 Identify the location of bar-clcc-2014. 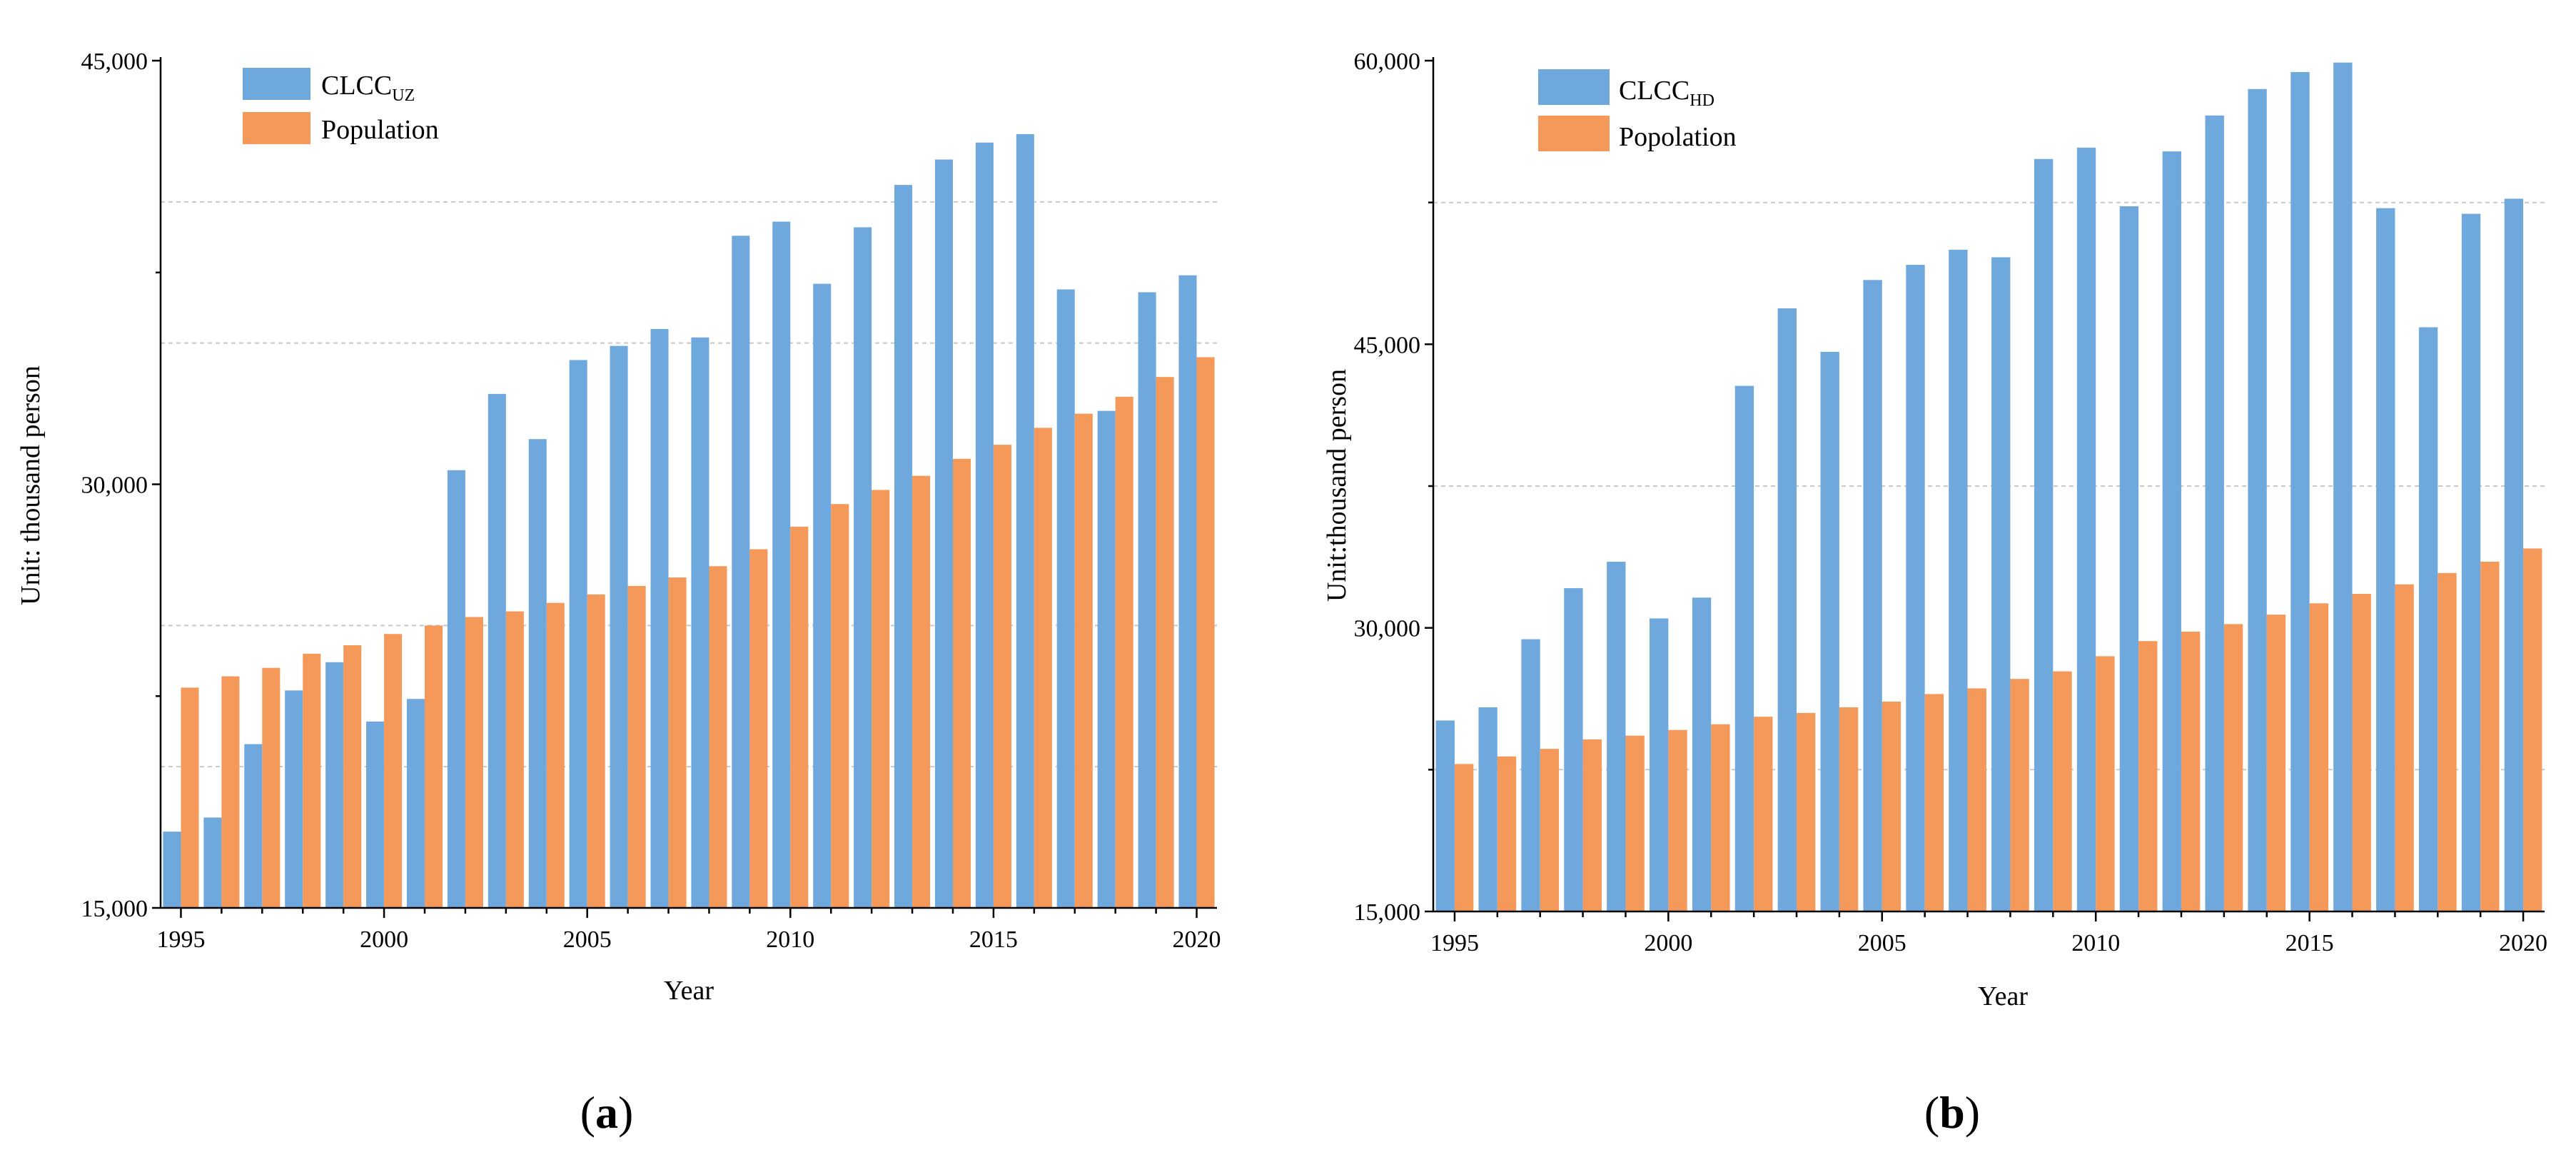
(2257, 500).